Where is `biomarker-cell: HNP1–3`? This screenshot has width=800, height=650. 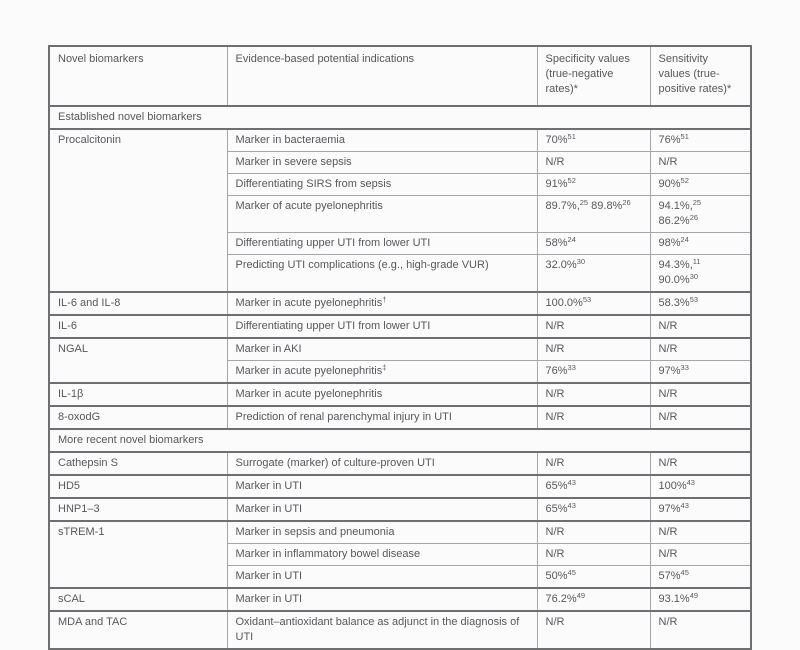 biomarker-cell: HNP1–3 is located at coordinates (138, 509).